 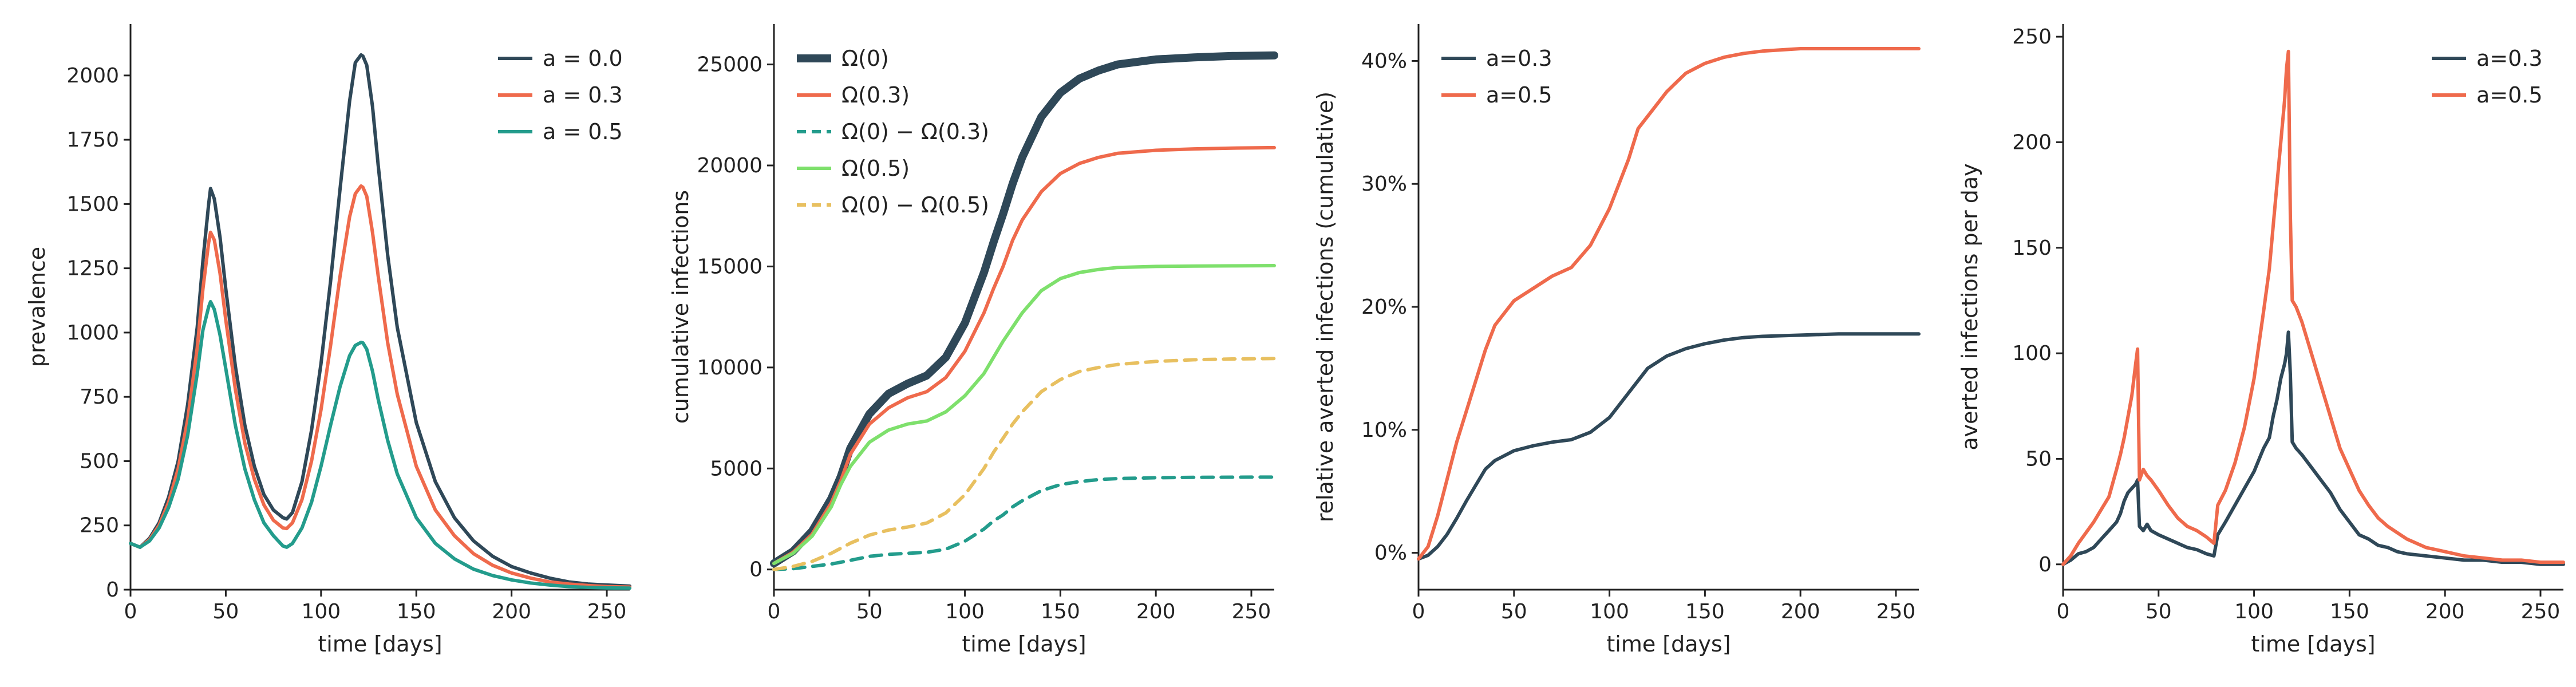 I want to click on y-tick-label: 750, so click(x=99, y=397).